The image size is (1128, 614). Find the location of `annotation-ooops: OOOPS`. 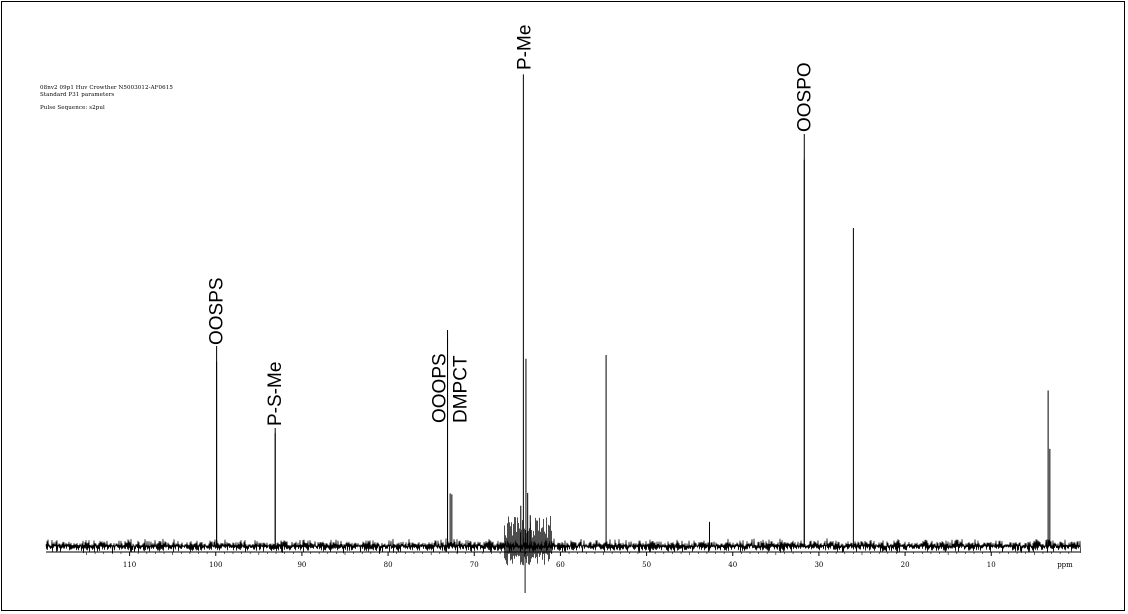

annotation-ooops: OOOPS is located at coordinates (440, 388).